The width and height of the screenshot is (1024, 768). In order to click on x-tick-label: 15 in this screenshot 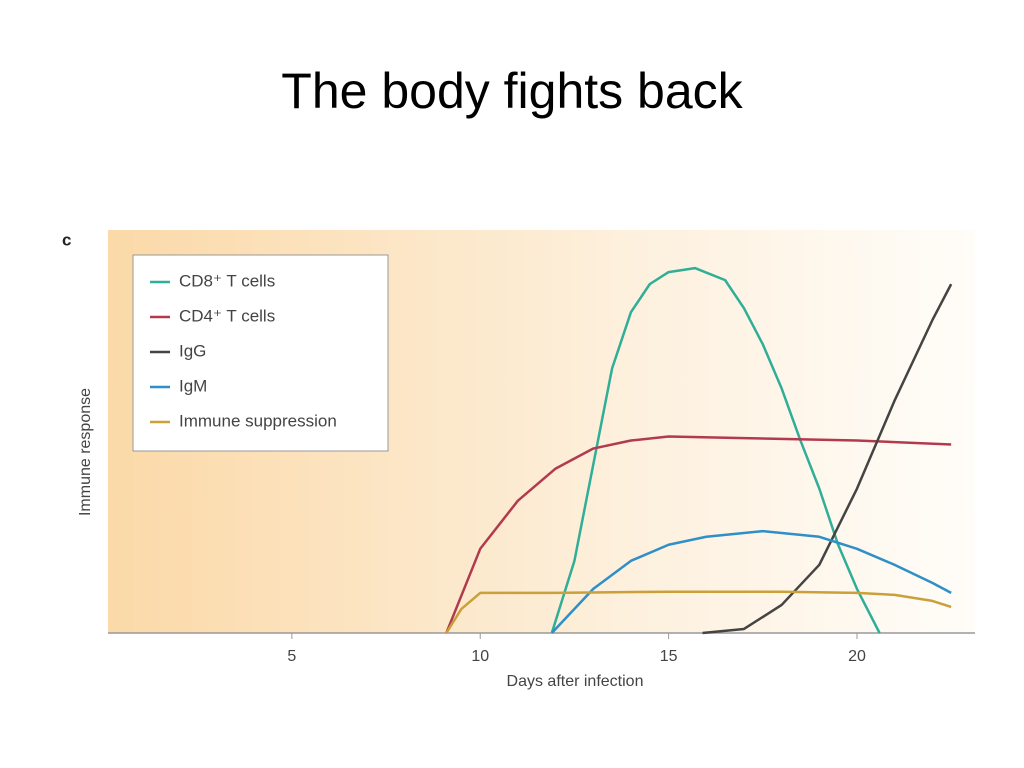, I will do `click(669, 656)`.